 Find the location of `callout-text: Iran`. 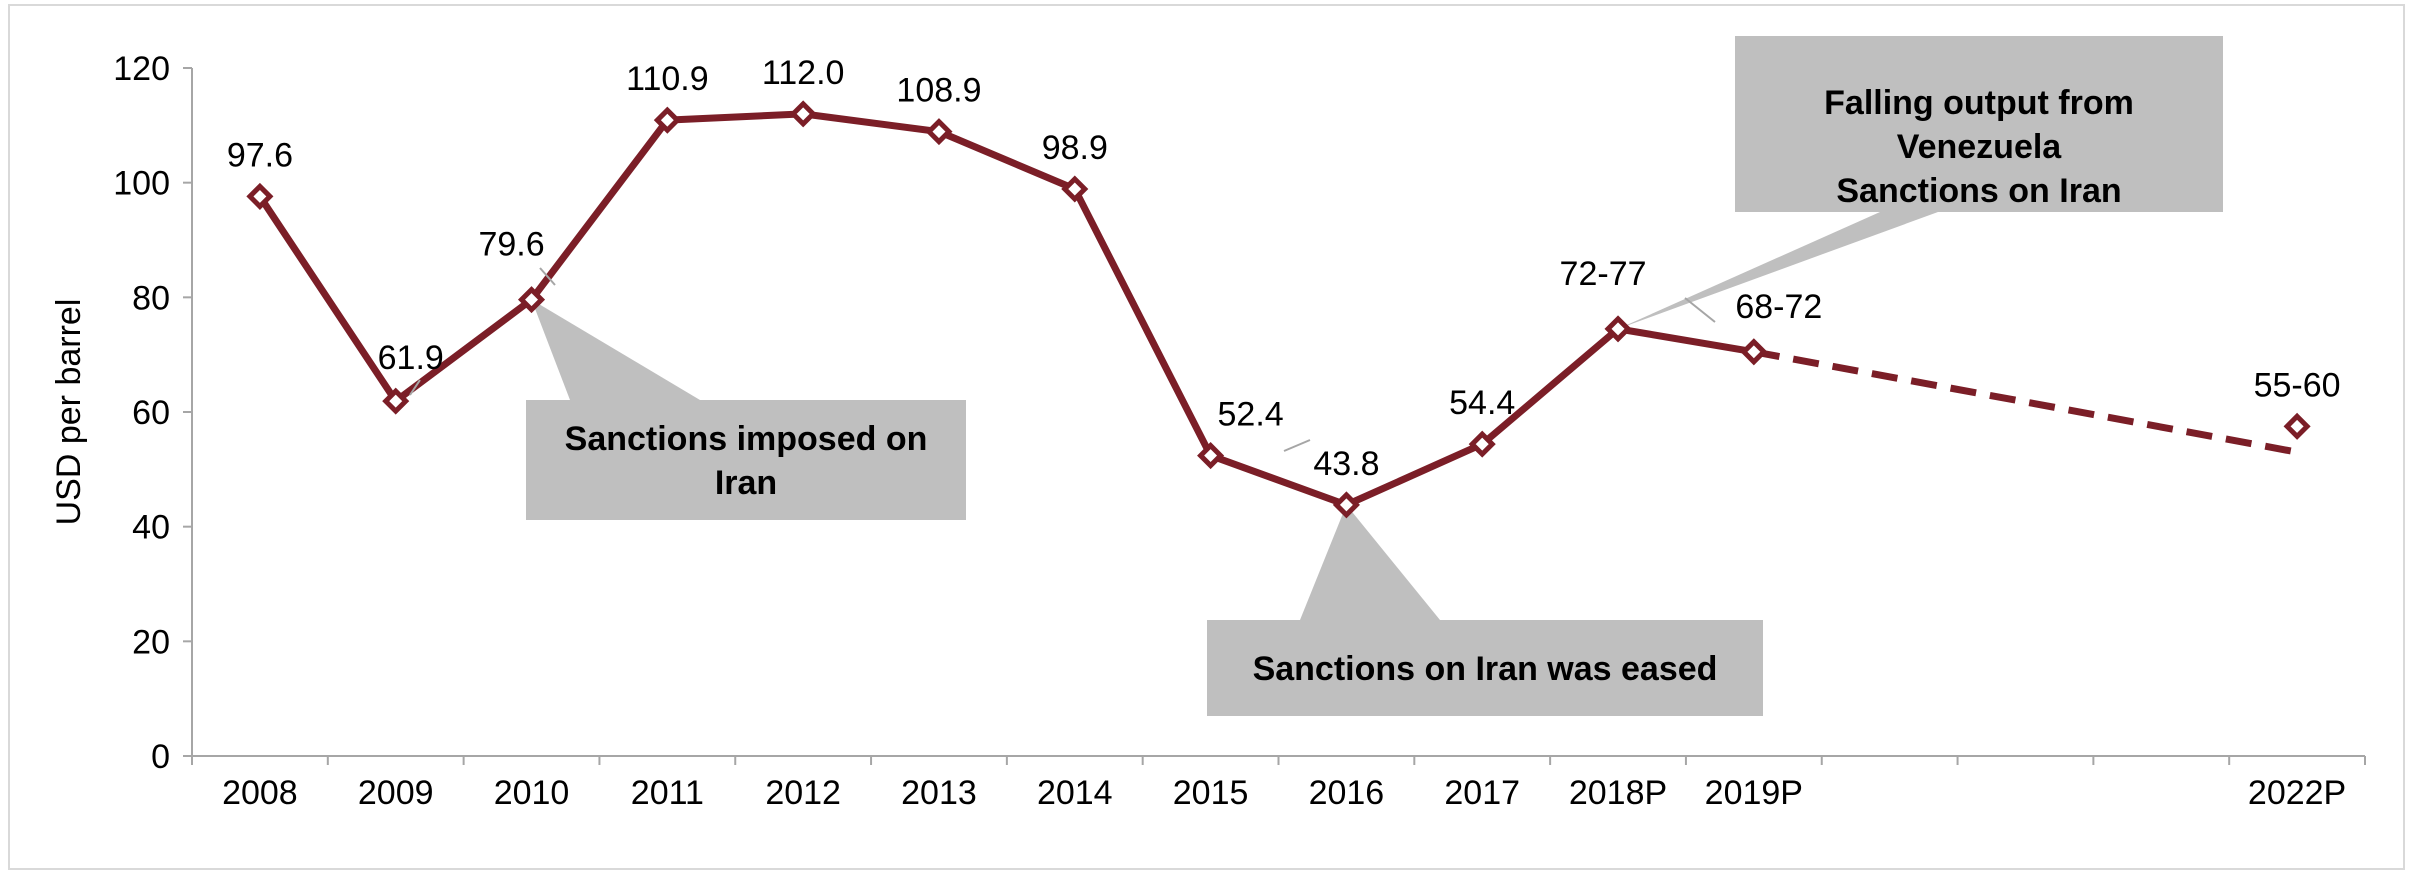

callout-text: Iran is located at coordinates (746, 483).